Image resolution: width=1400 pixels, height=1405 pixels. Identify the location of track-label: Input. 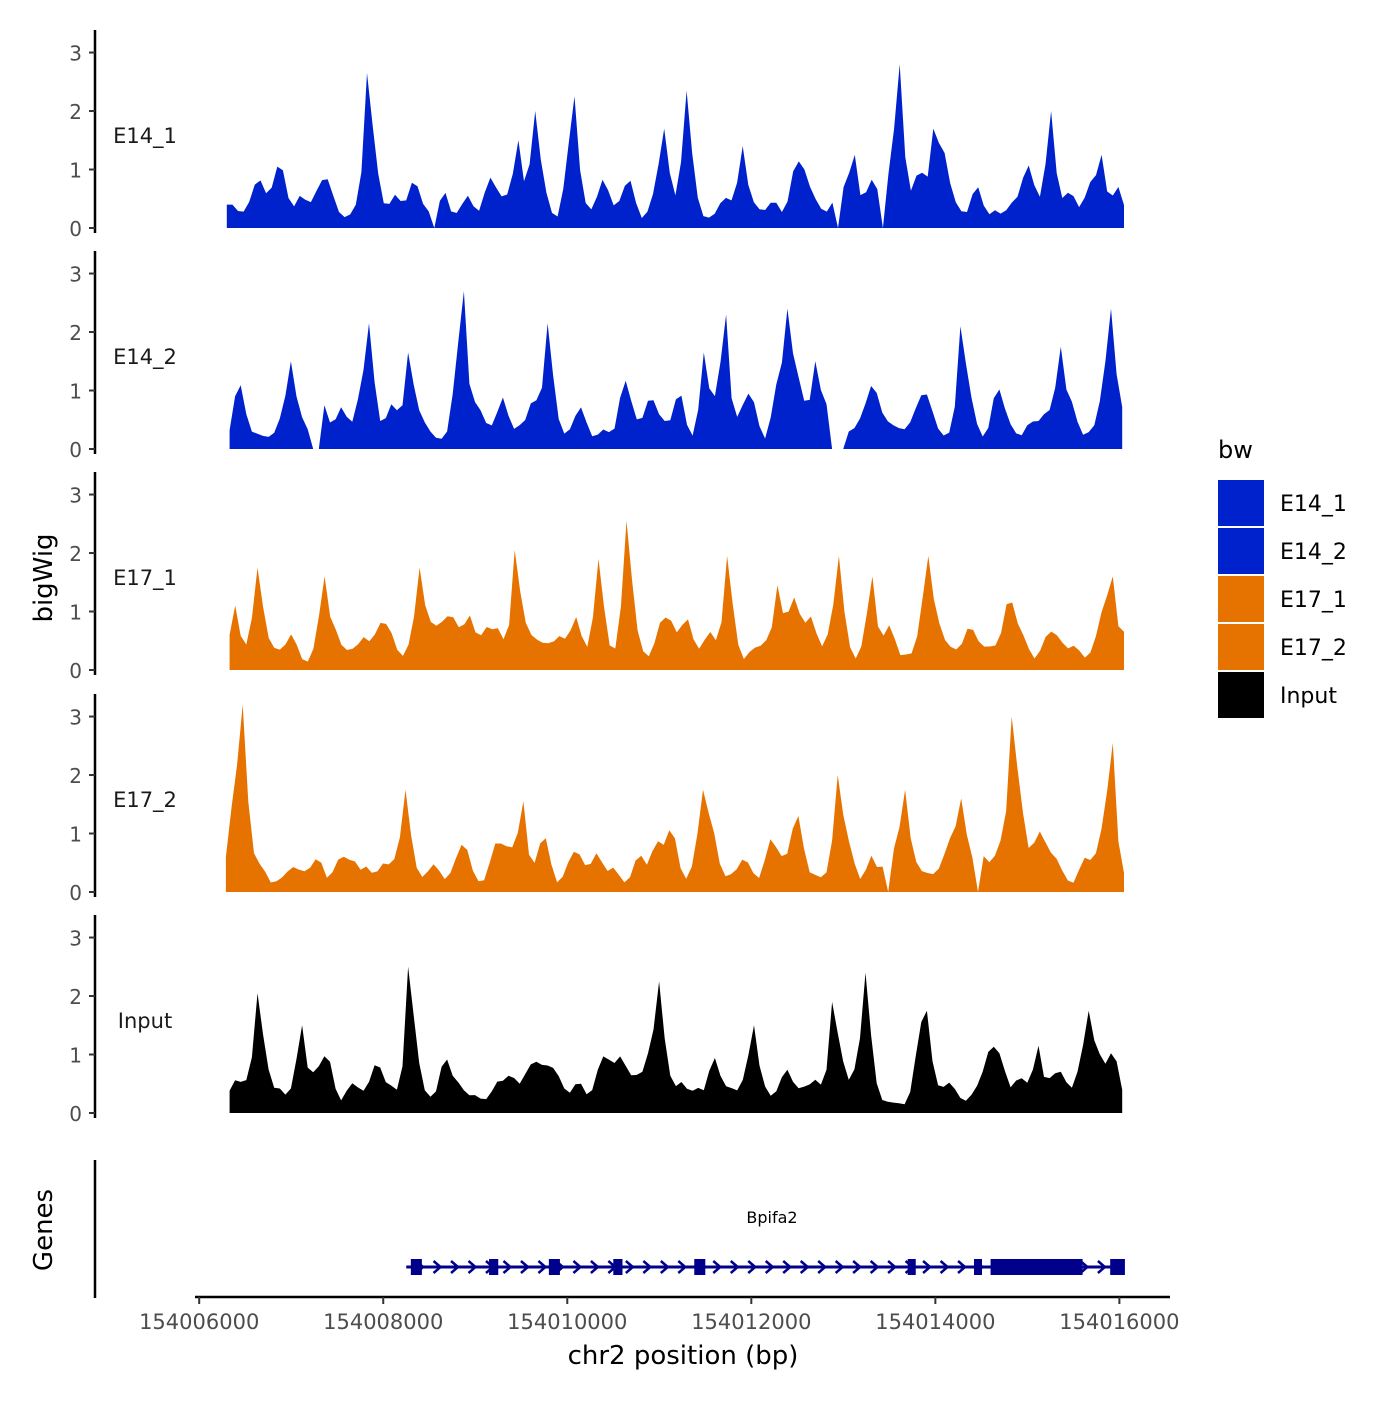
(145, 1021).